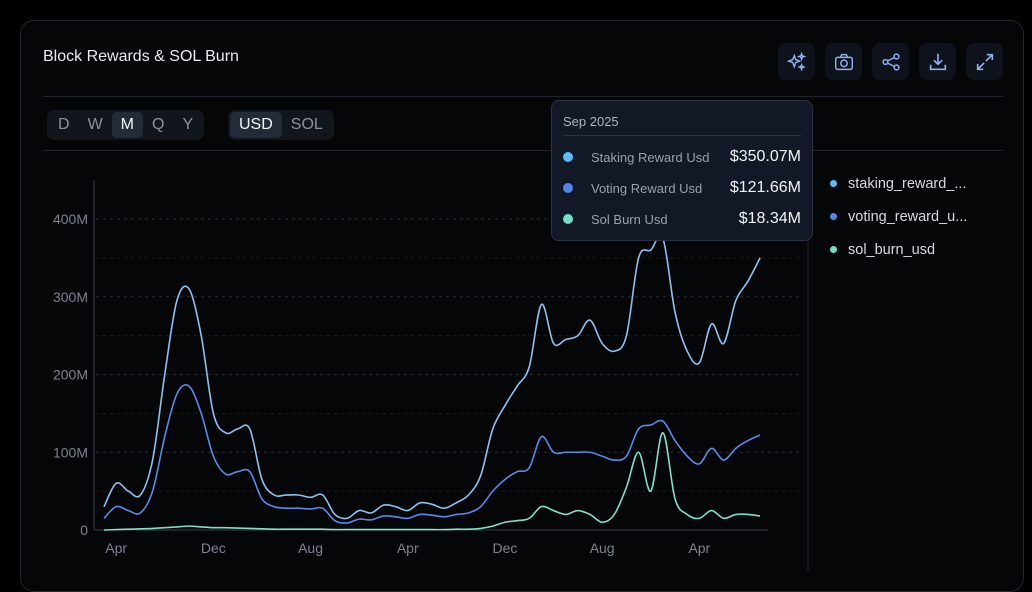 The height and width of the screenshot is (592, 1032). Describe the element at coordinates (256, 125) in the screenshot. I see `unit-button-usd: USD` at that location.